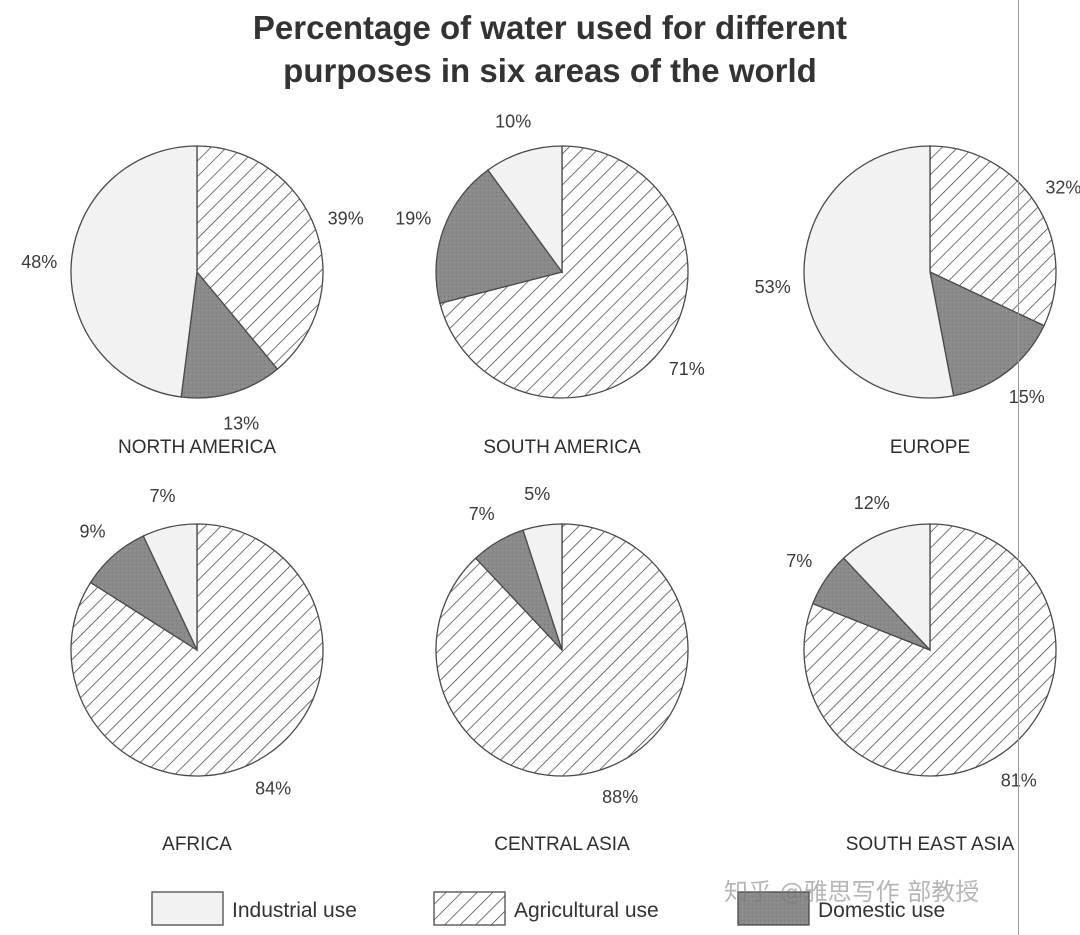 This screenshot has width=1080, height=935. Describe the element at coordinates (687, 369) in the screenshot. I see `pct-label-agricultural-south-america: 71%` at that location.